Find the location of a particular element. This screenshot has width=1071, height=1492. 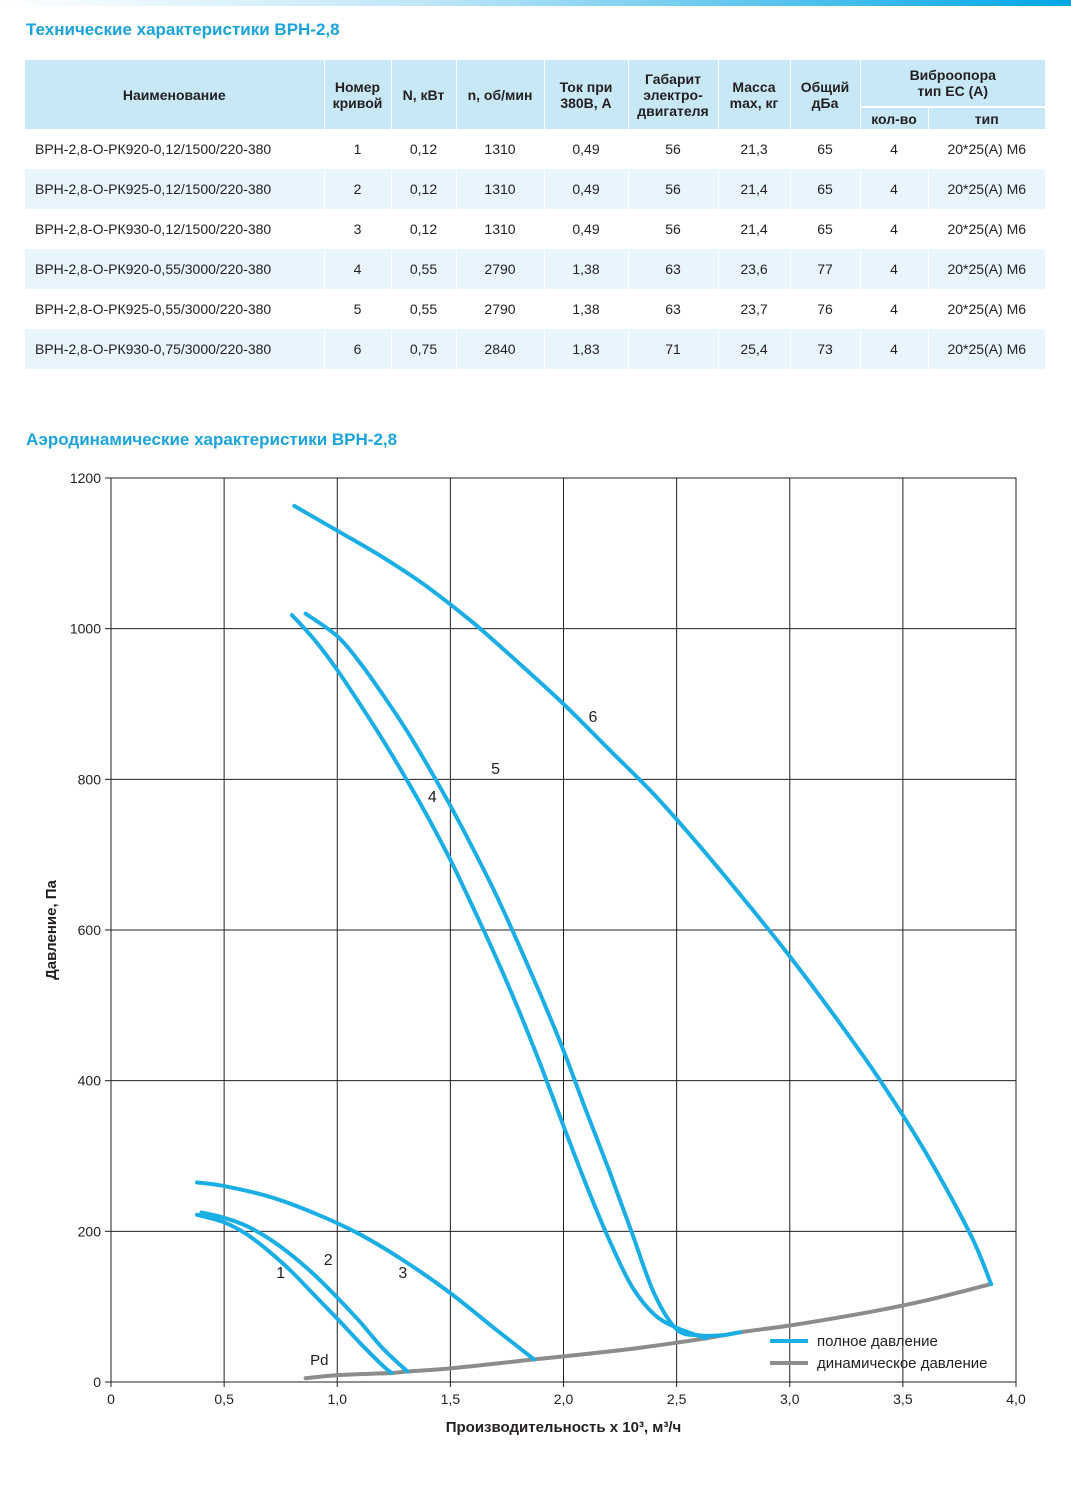

series-label-3: 3 is located at coordinates (402, 1273).